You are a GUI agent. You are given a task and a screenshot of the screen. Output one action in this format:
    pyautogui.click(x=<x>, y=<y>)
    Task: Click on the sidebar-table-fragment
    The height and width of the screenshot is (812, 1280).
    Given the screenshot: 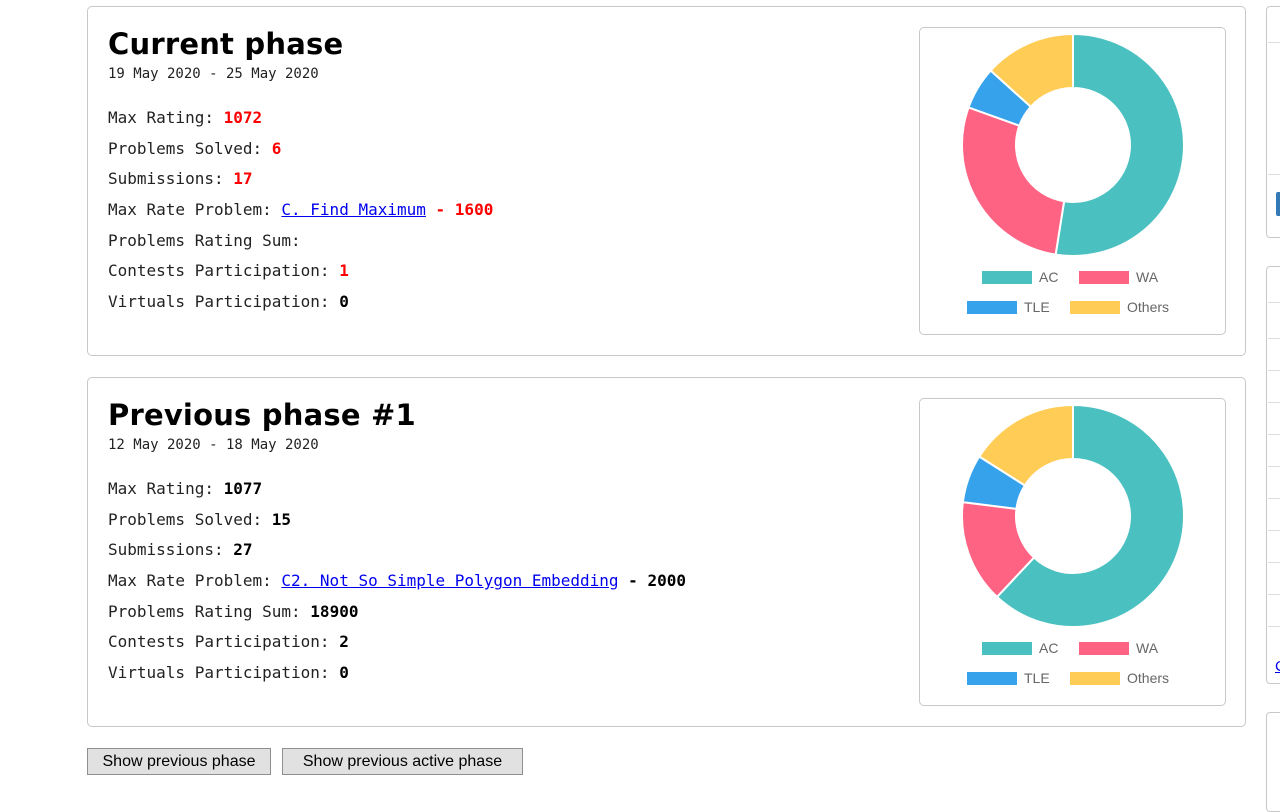 What is the action you would take?
    pyautogui.click(x=1273, y=475)
    